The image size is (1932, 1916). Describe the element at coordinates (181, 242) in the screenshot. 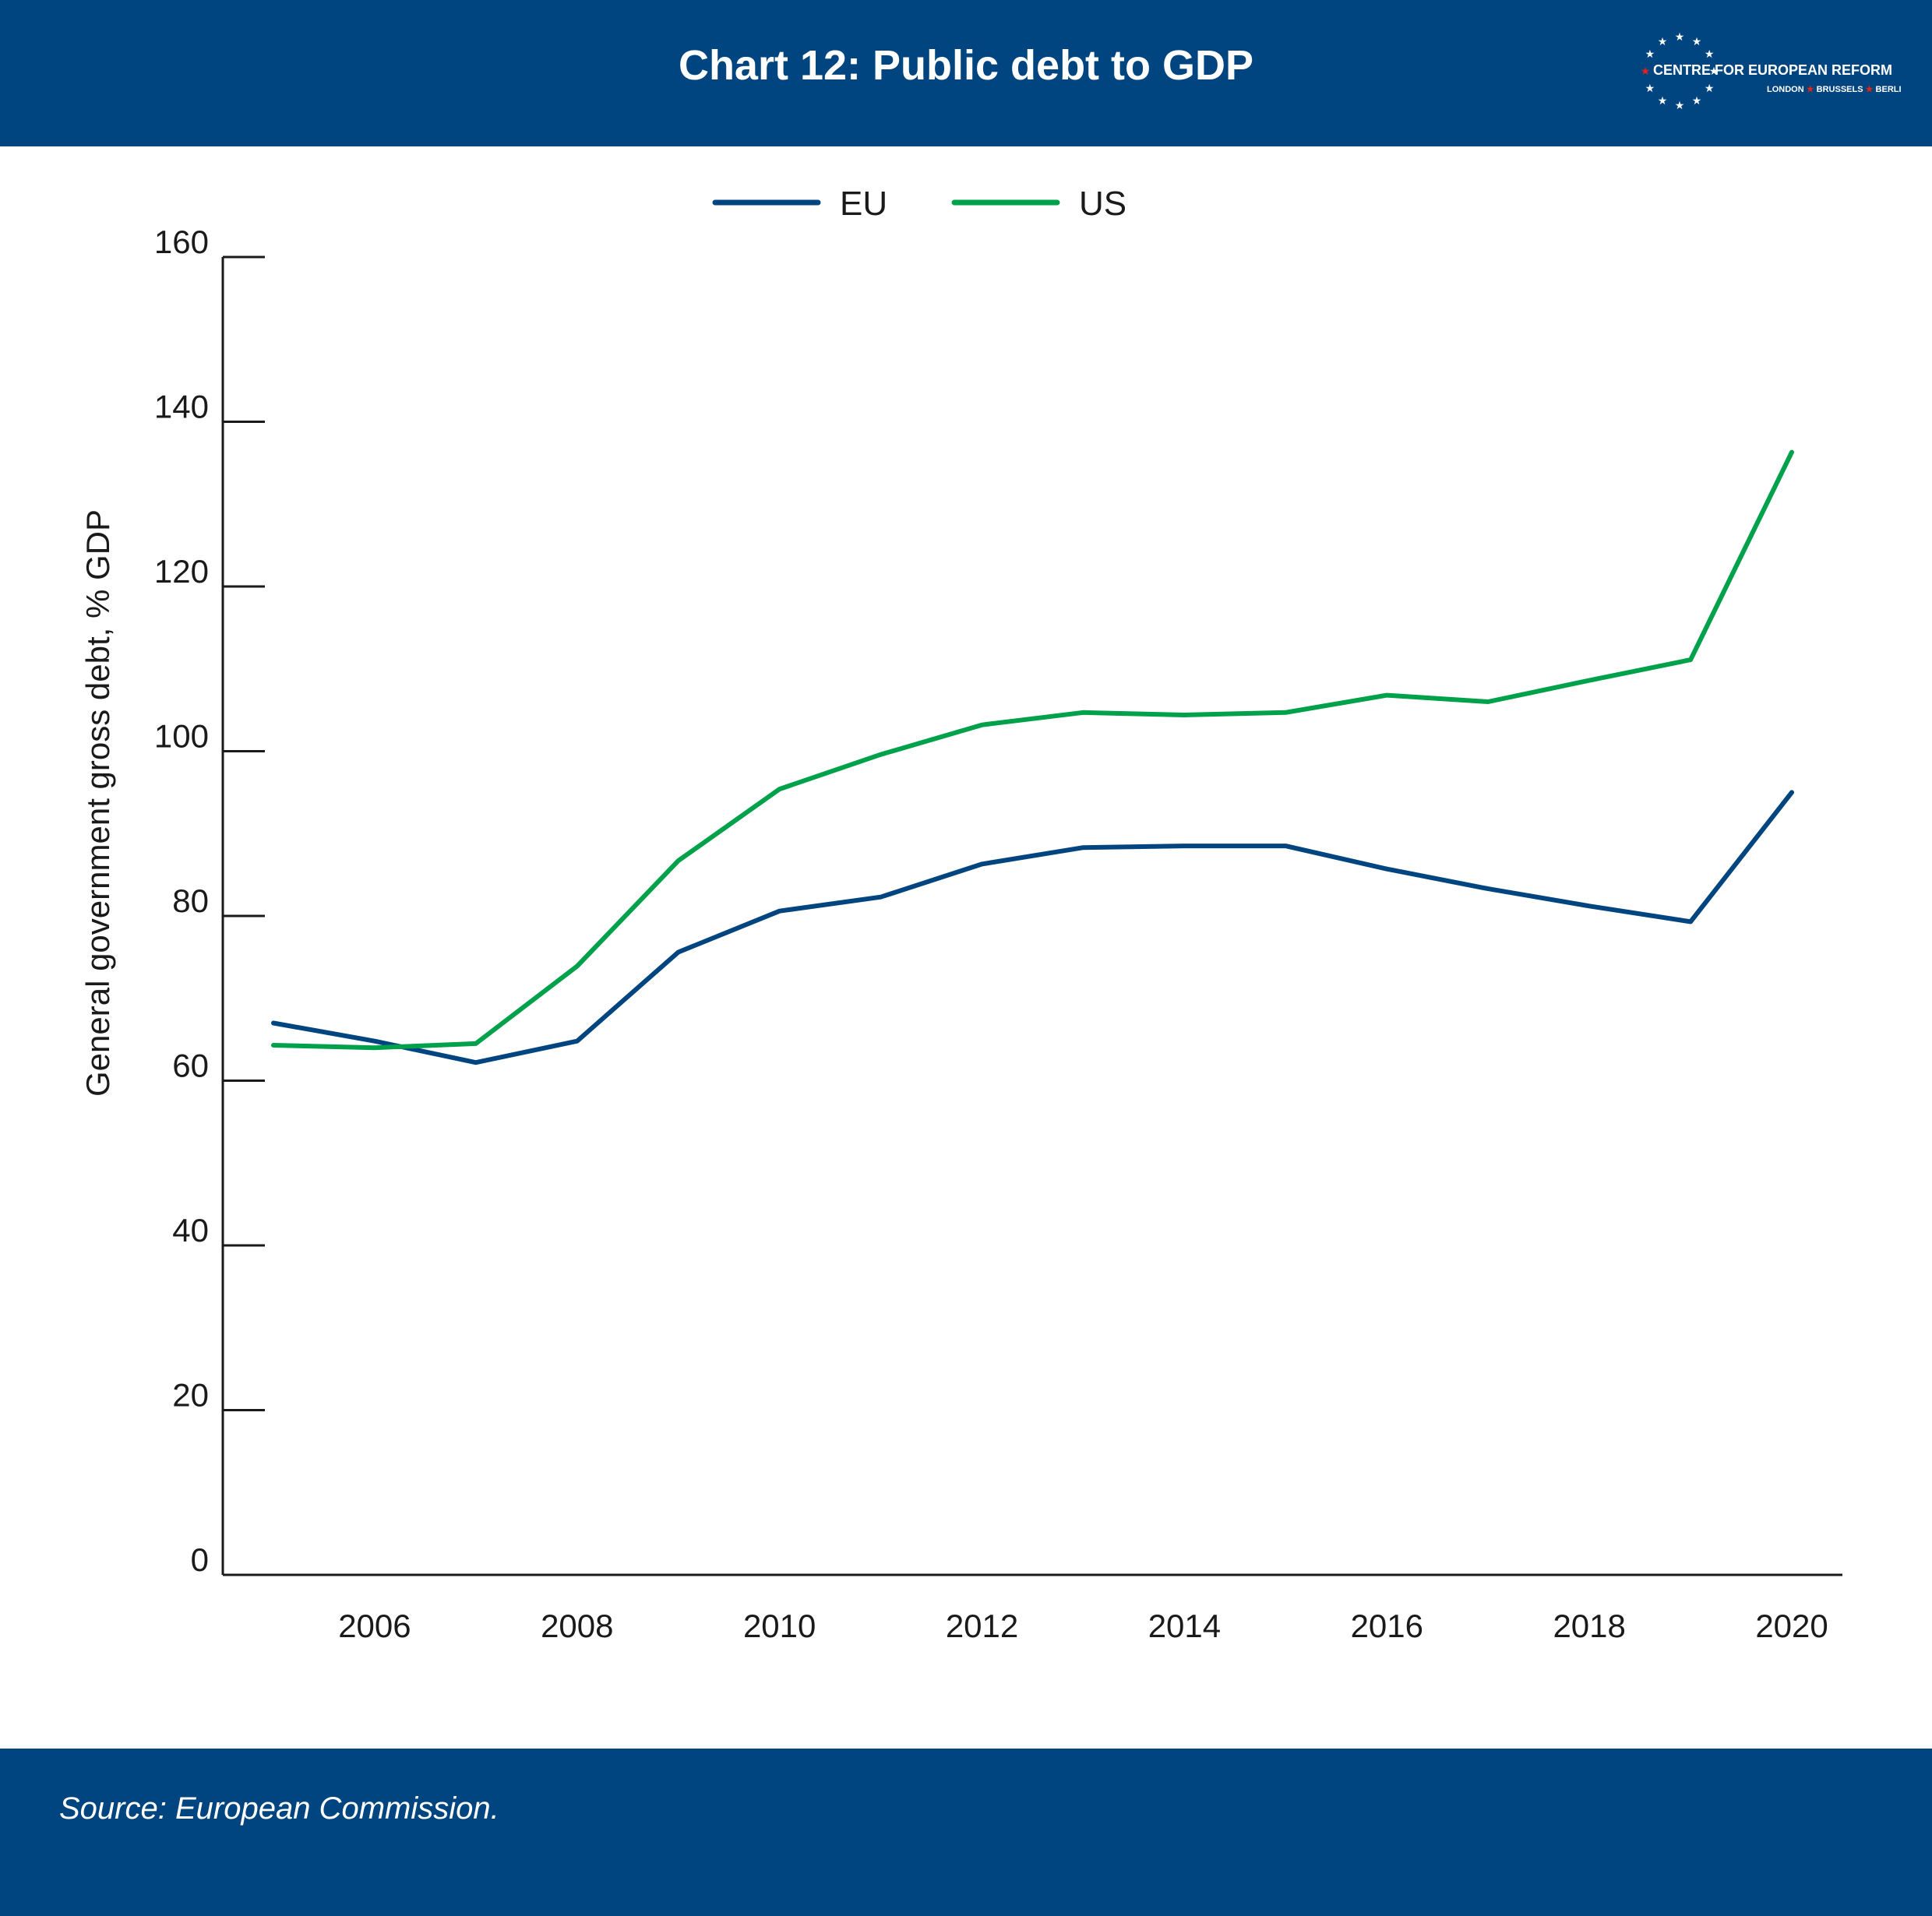

I see `y-tick-label: 160` at that location.